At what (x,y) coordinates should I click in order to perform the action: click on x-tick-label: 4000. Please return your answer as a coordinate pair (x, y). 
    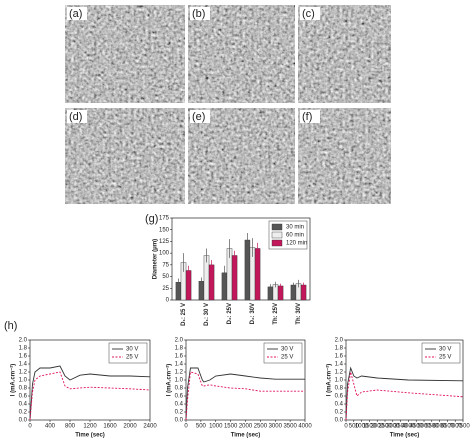
    Looking at the image, I should click on (409, 427).